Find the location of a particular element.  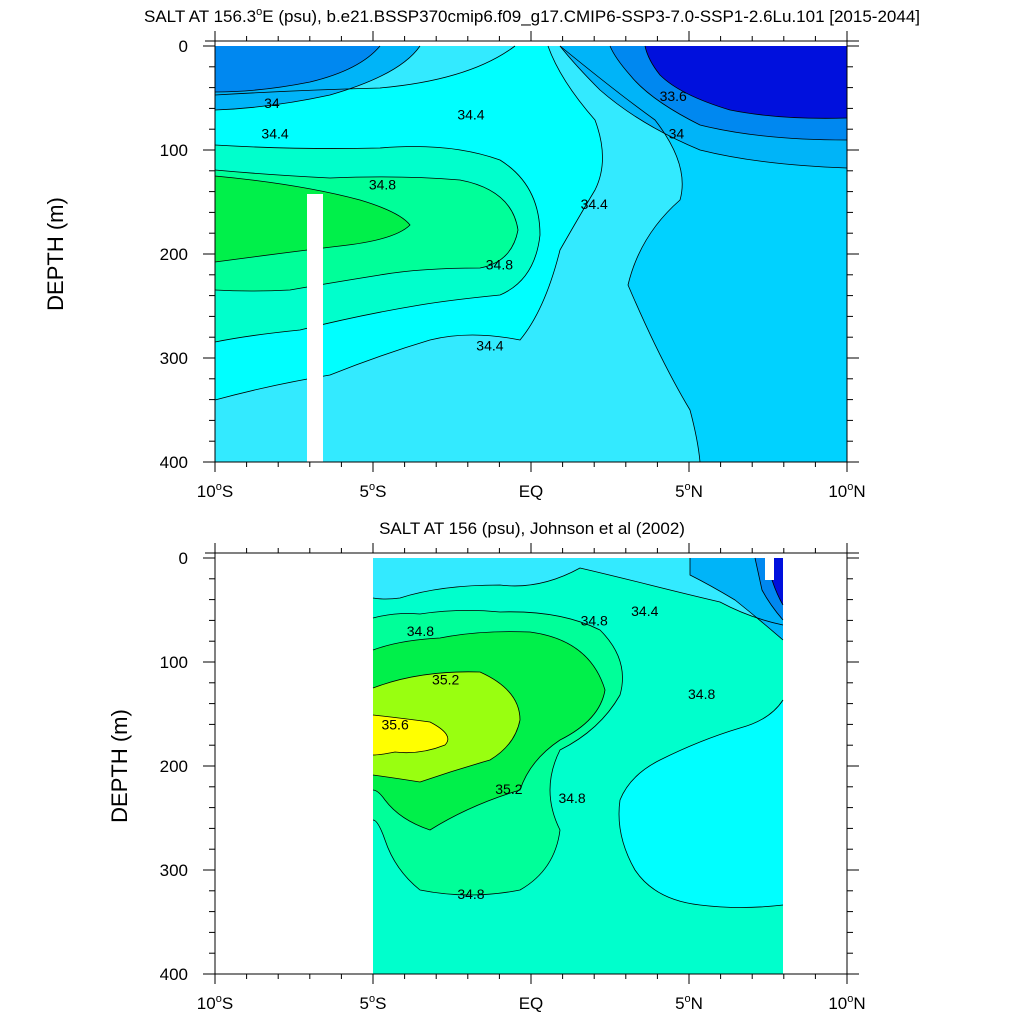

bottom-fill-yellow-green is located at coordinates (446, 726).